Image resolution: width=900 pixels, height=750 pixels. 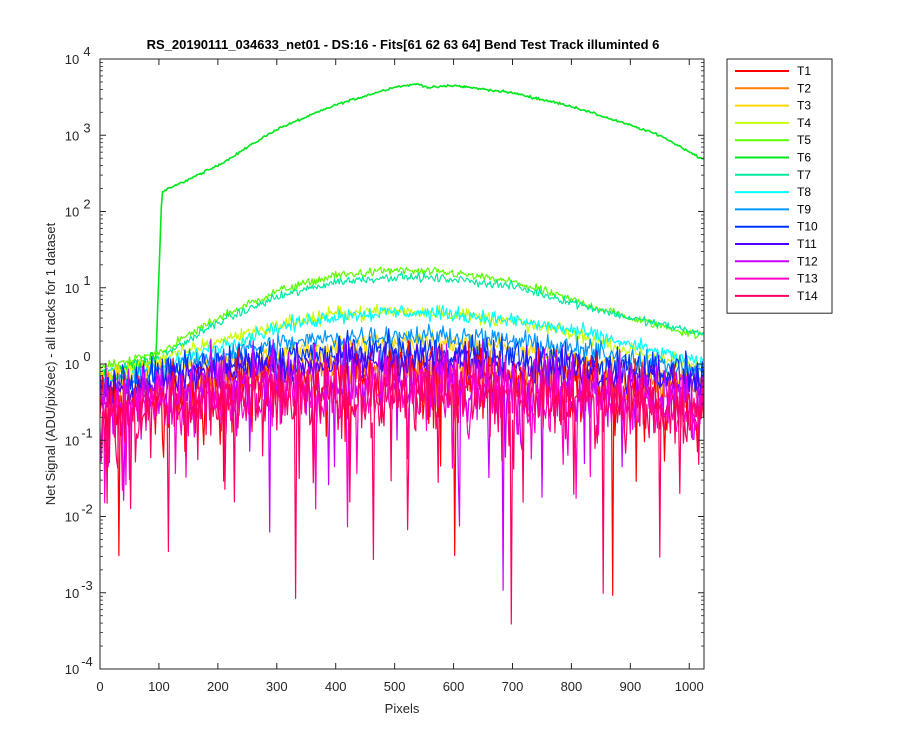 I want to click on legend-label-t4: T4, so click(x=804, y=123).